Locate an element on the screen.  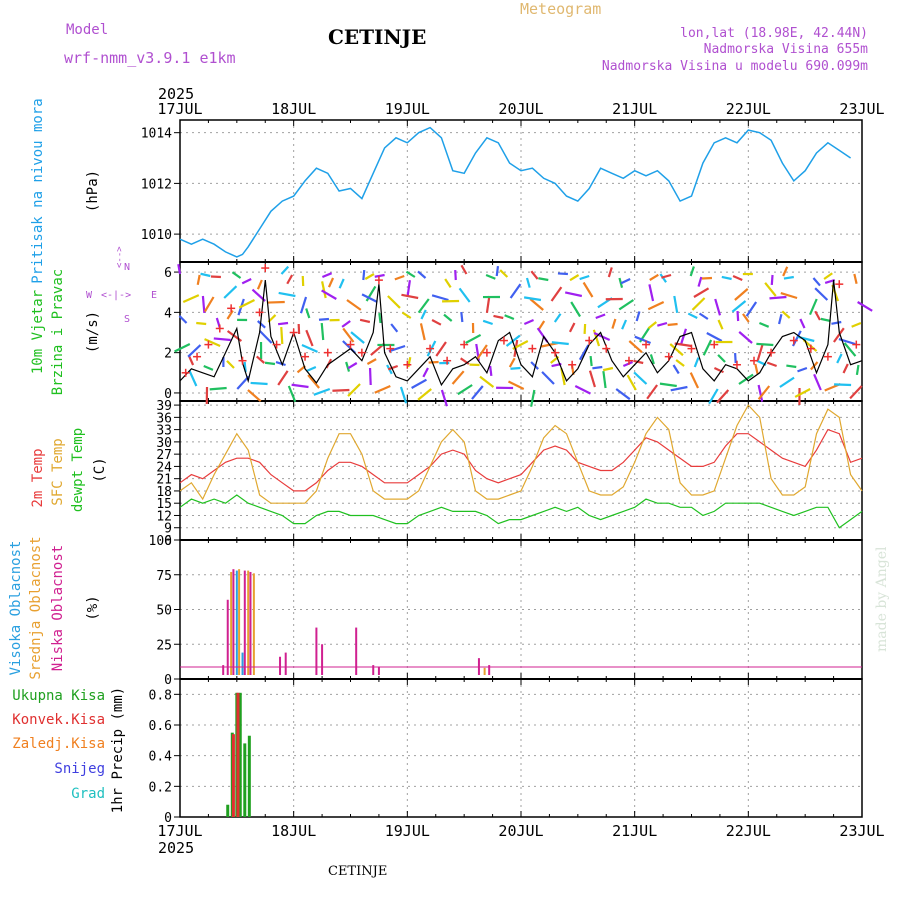
panel-wind: 0 2 4 6 is located at coordinates (513, 331).